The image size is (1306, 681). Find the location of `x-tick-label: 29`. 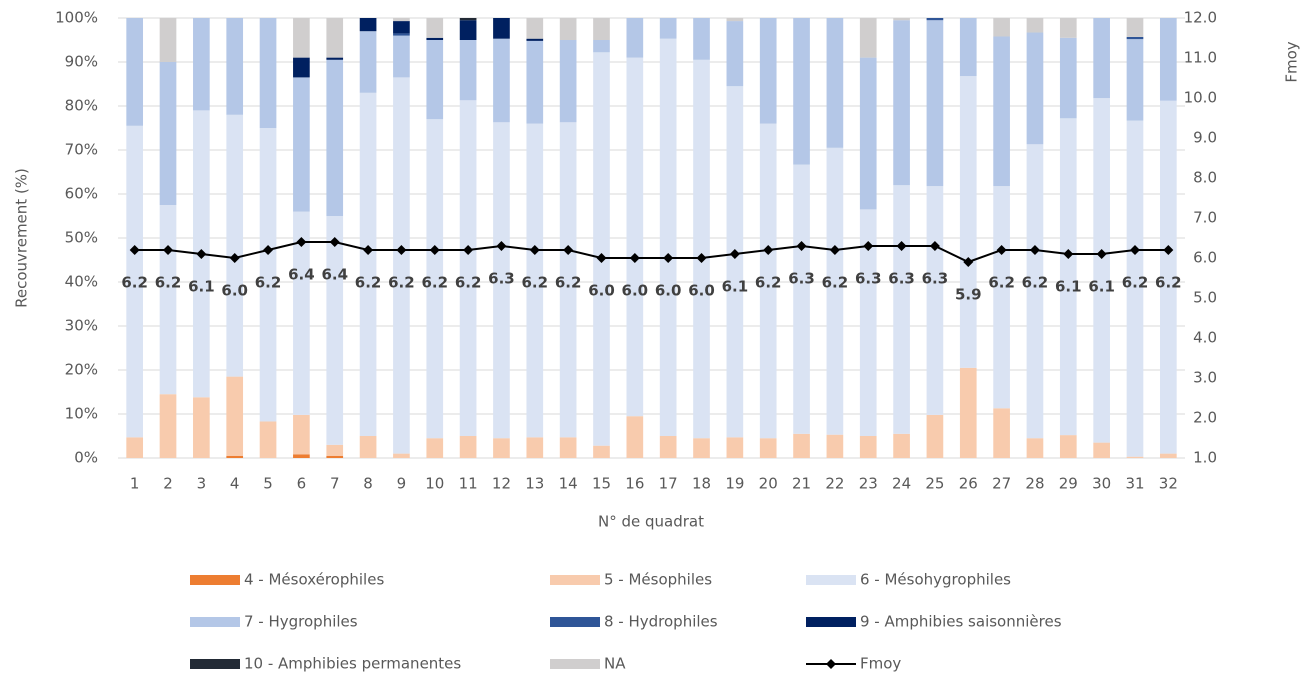

x-tick-label: 29 is located at coordinates (1068, 484).